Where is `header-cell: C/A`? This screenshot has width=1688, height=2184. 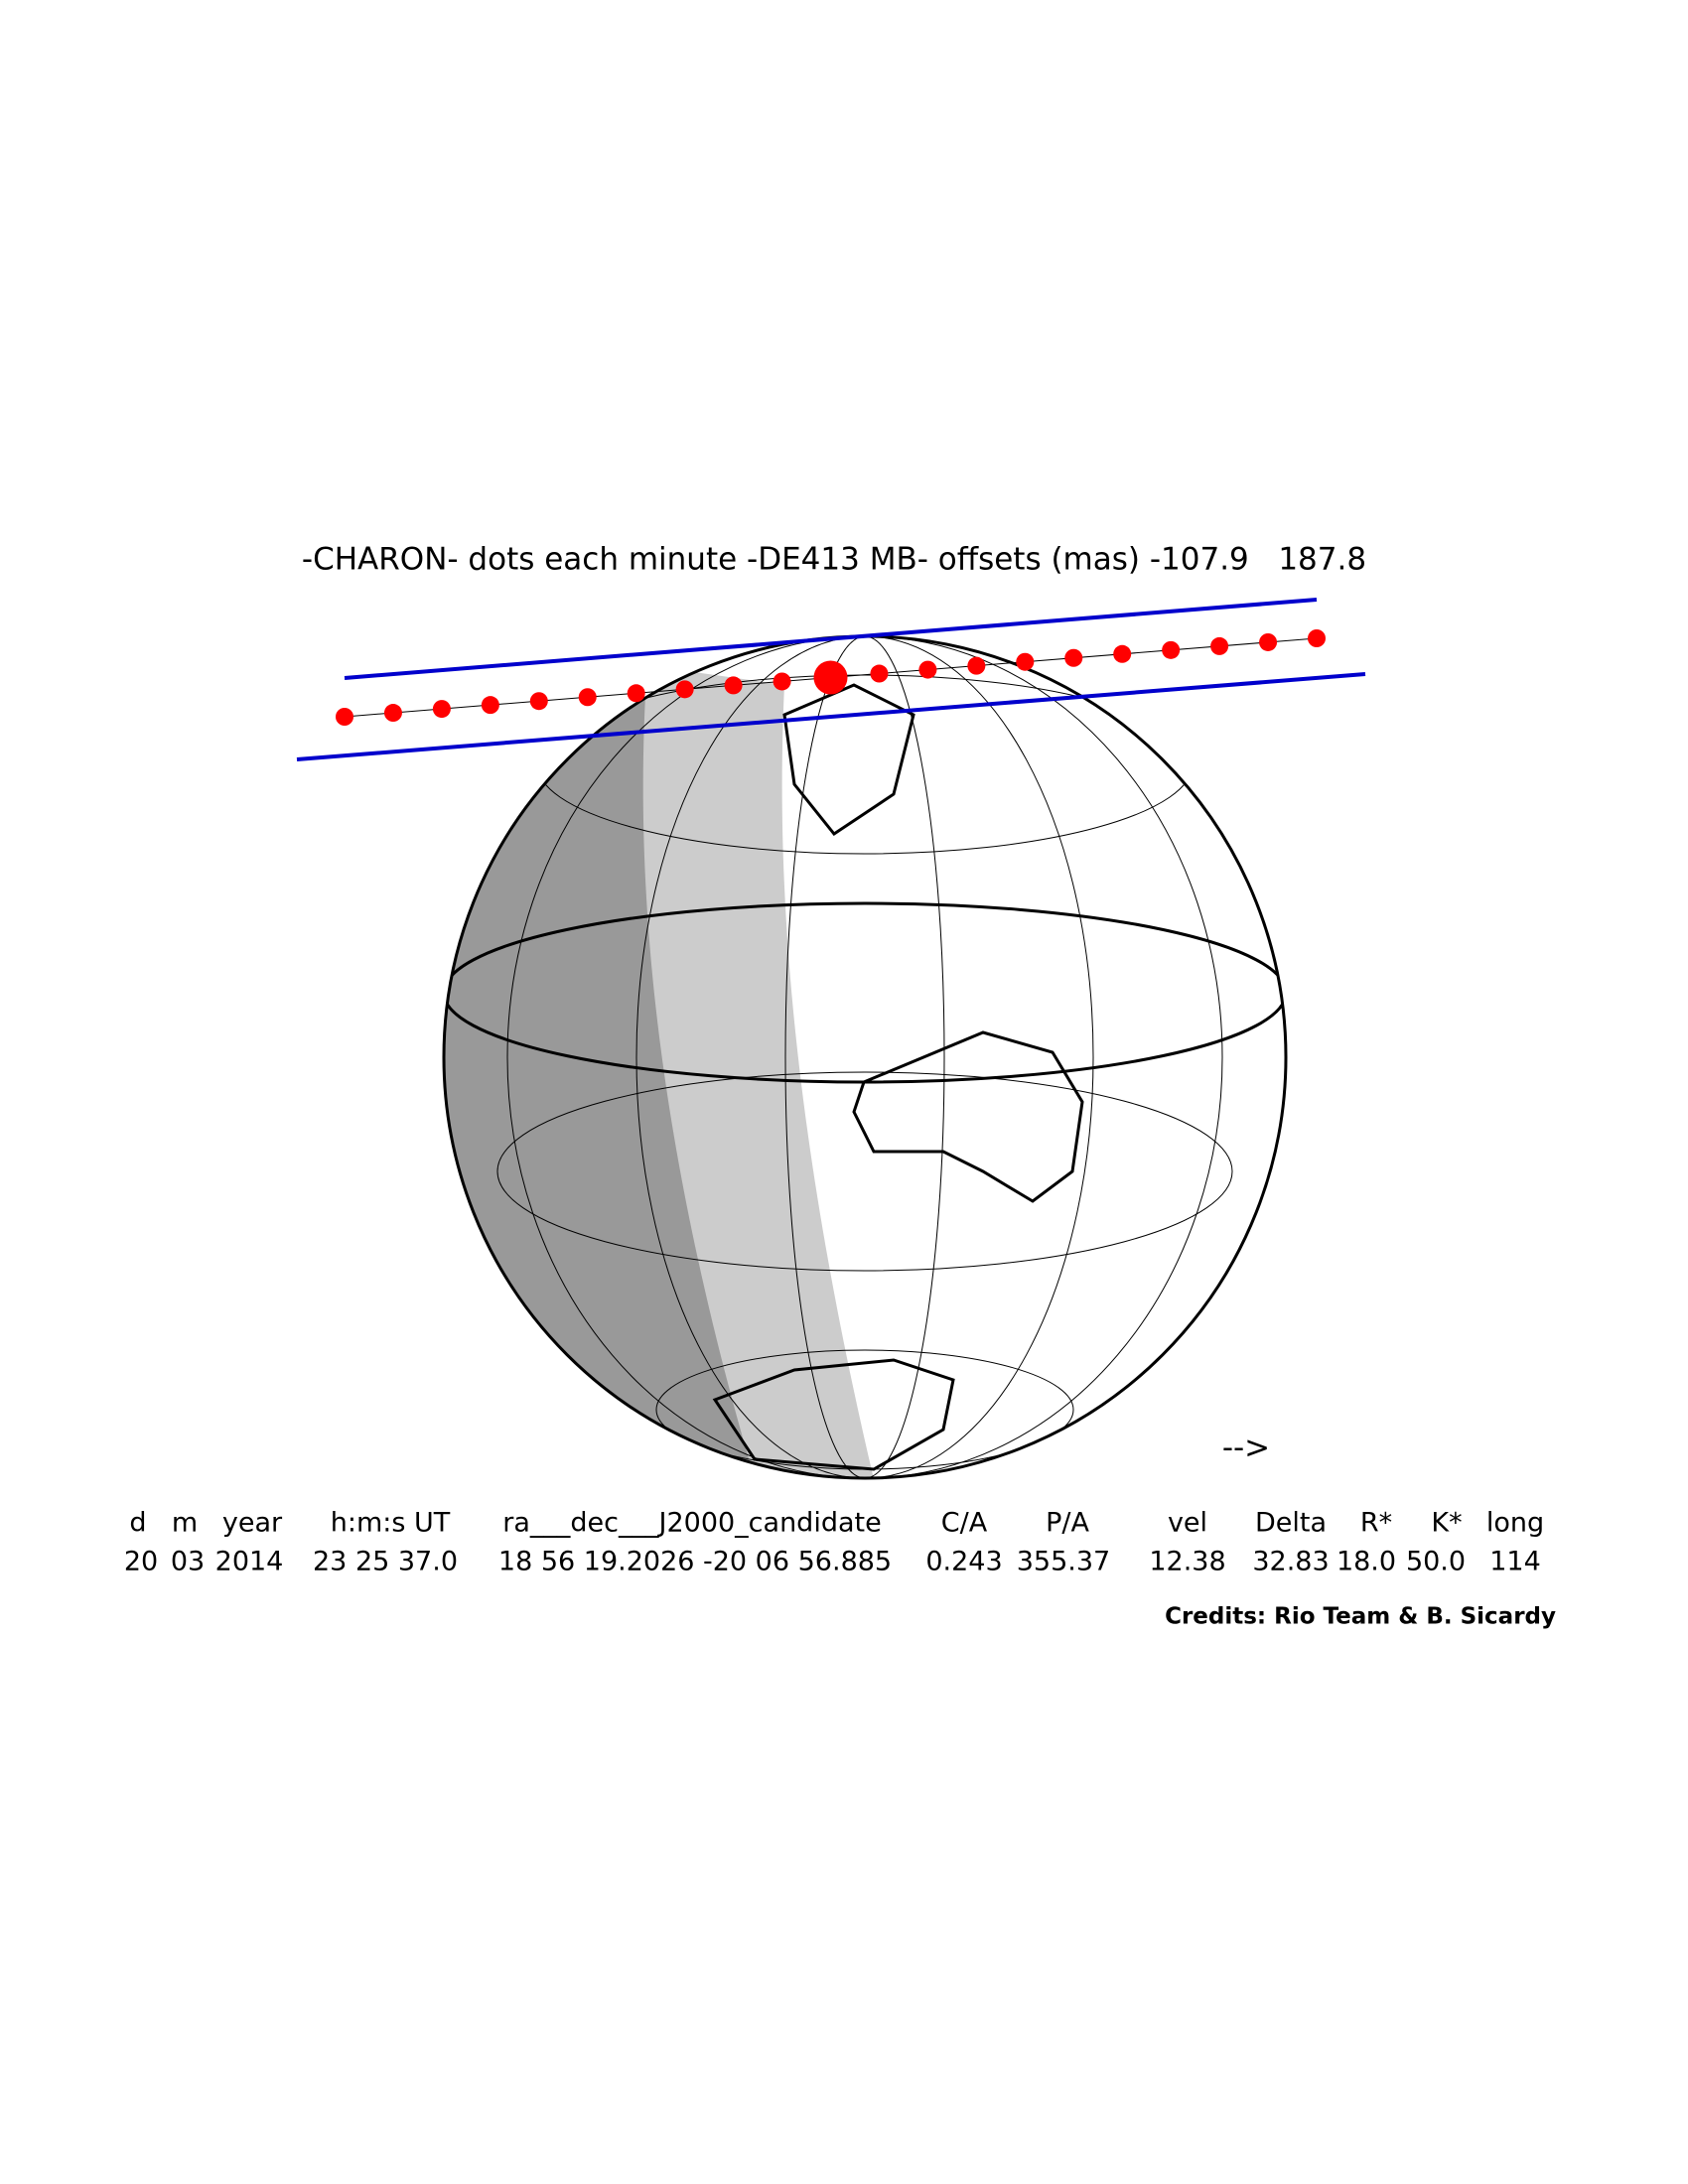
header-cell: C/A is located at coordinates (964, 1523).